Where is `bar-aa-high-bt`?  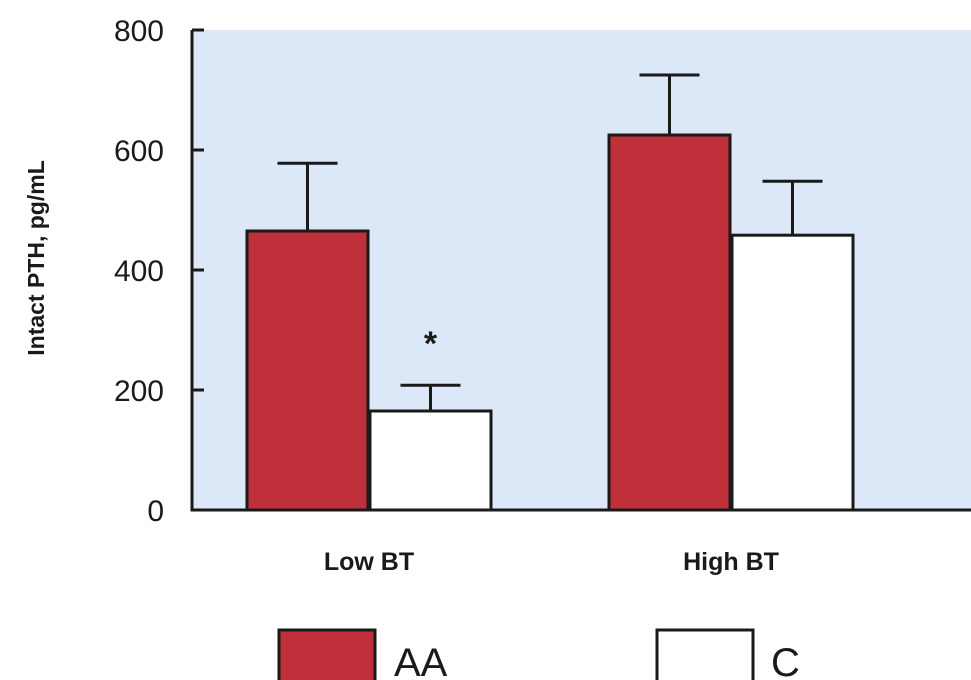 bar-aa-high-bt is located at coordinates (669, 322).